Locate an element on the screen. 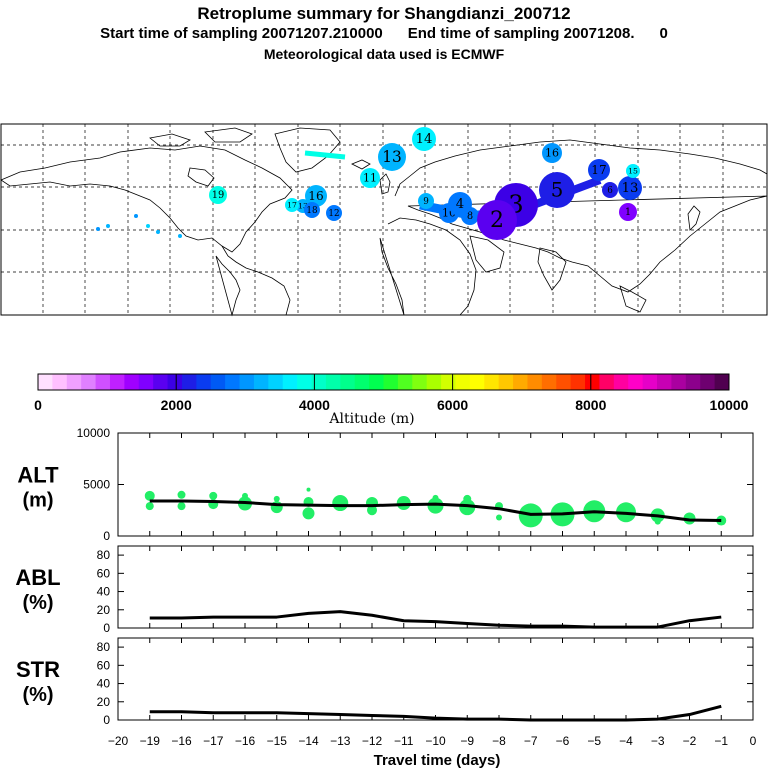 This screenshot has width=768, height=768. plume-number: 8 is located at coordinates (470, 216).